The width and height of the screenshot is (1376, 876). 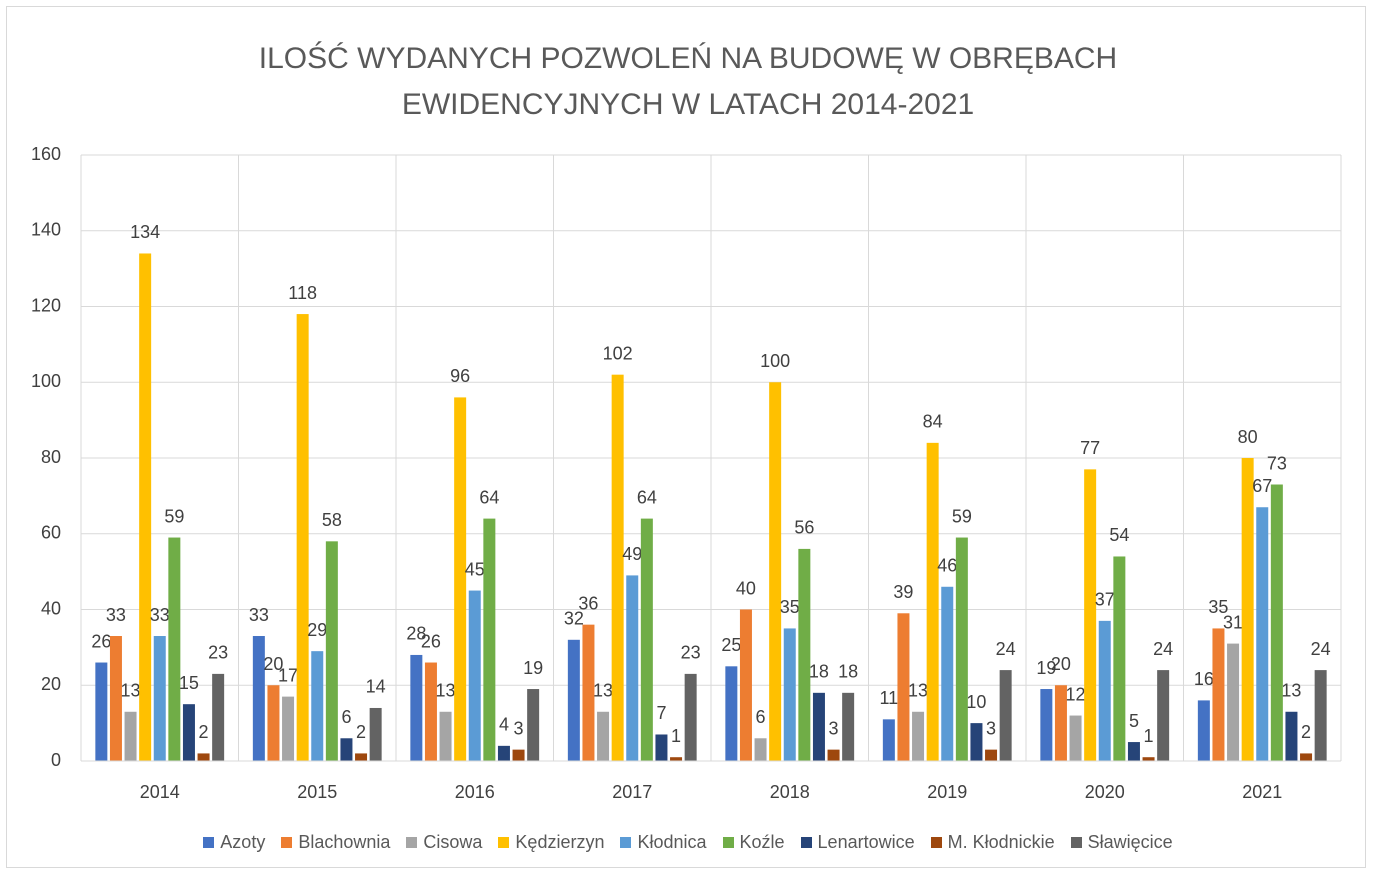 What do you see at coordinates (46, 381) in the screenshot?
I see `y-tick-label: 100` at bounding box center [46, 381].